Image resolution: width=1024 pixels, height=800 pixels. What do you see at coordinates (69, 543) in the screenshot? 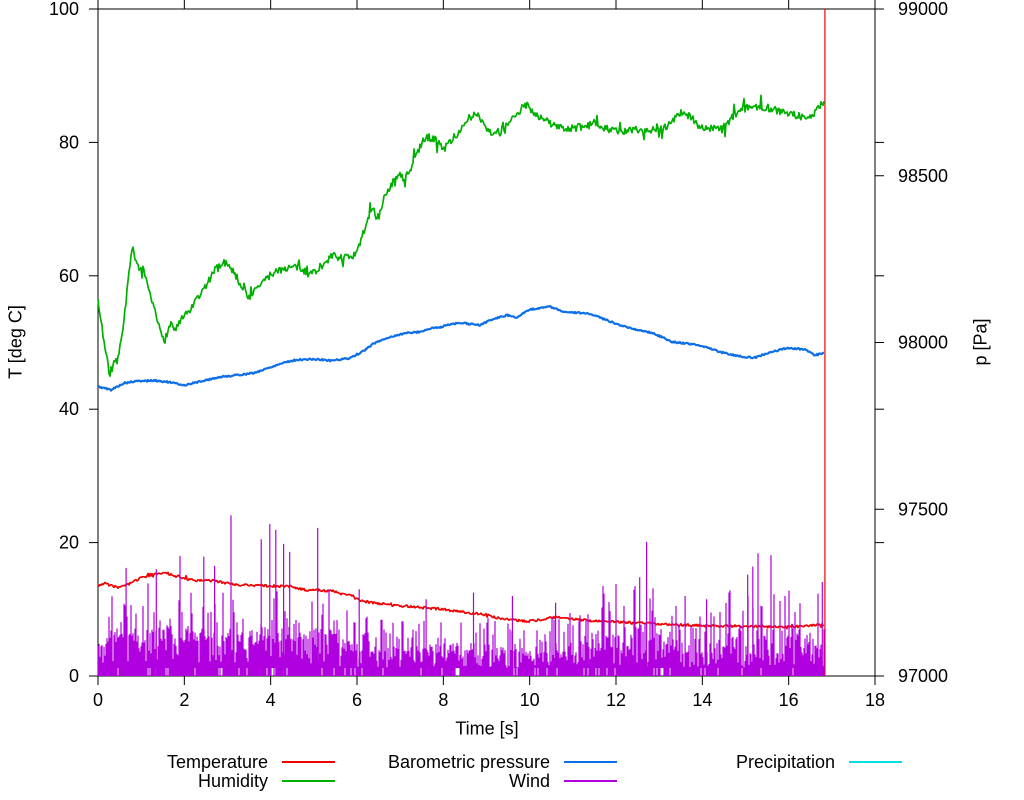
I see `y1-tick-label: 20` at bounding box center [69, 543].